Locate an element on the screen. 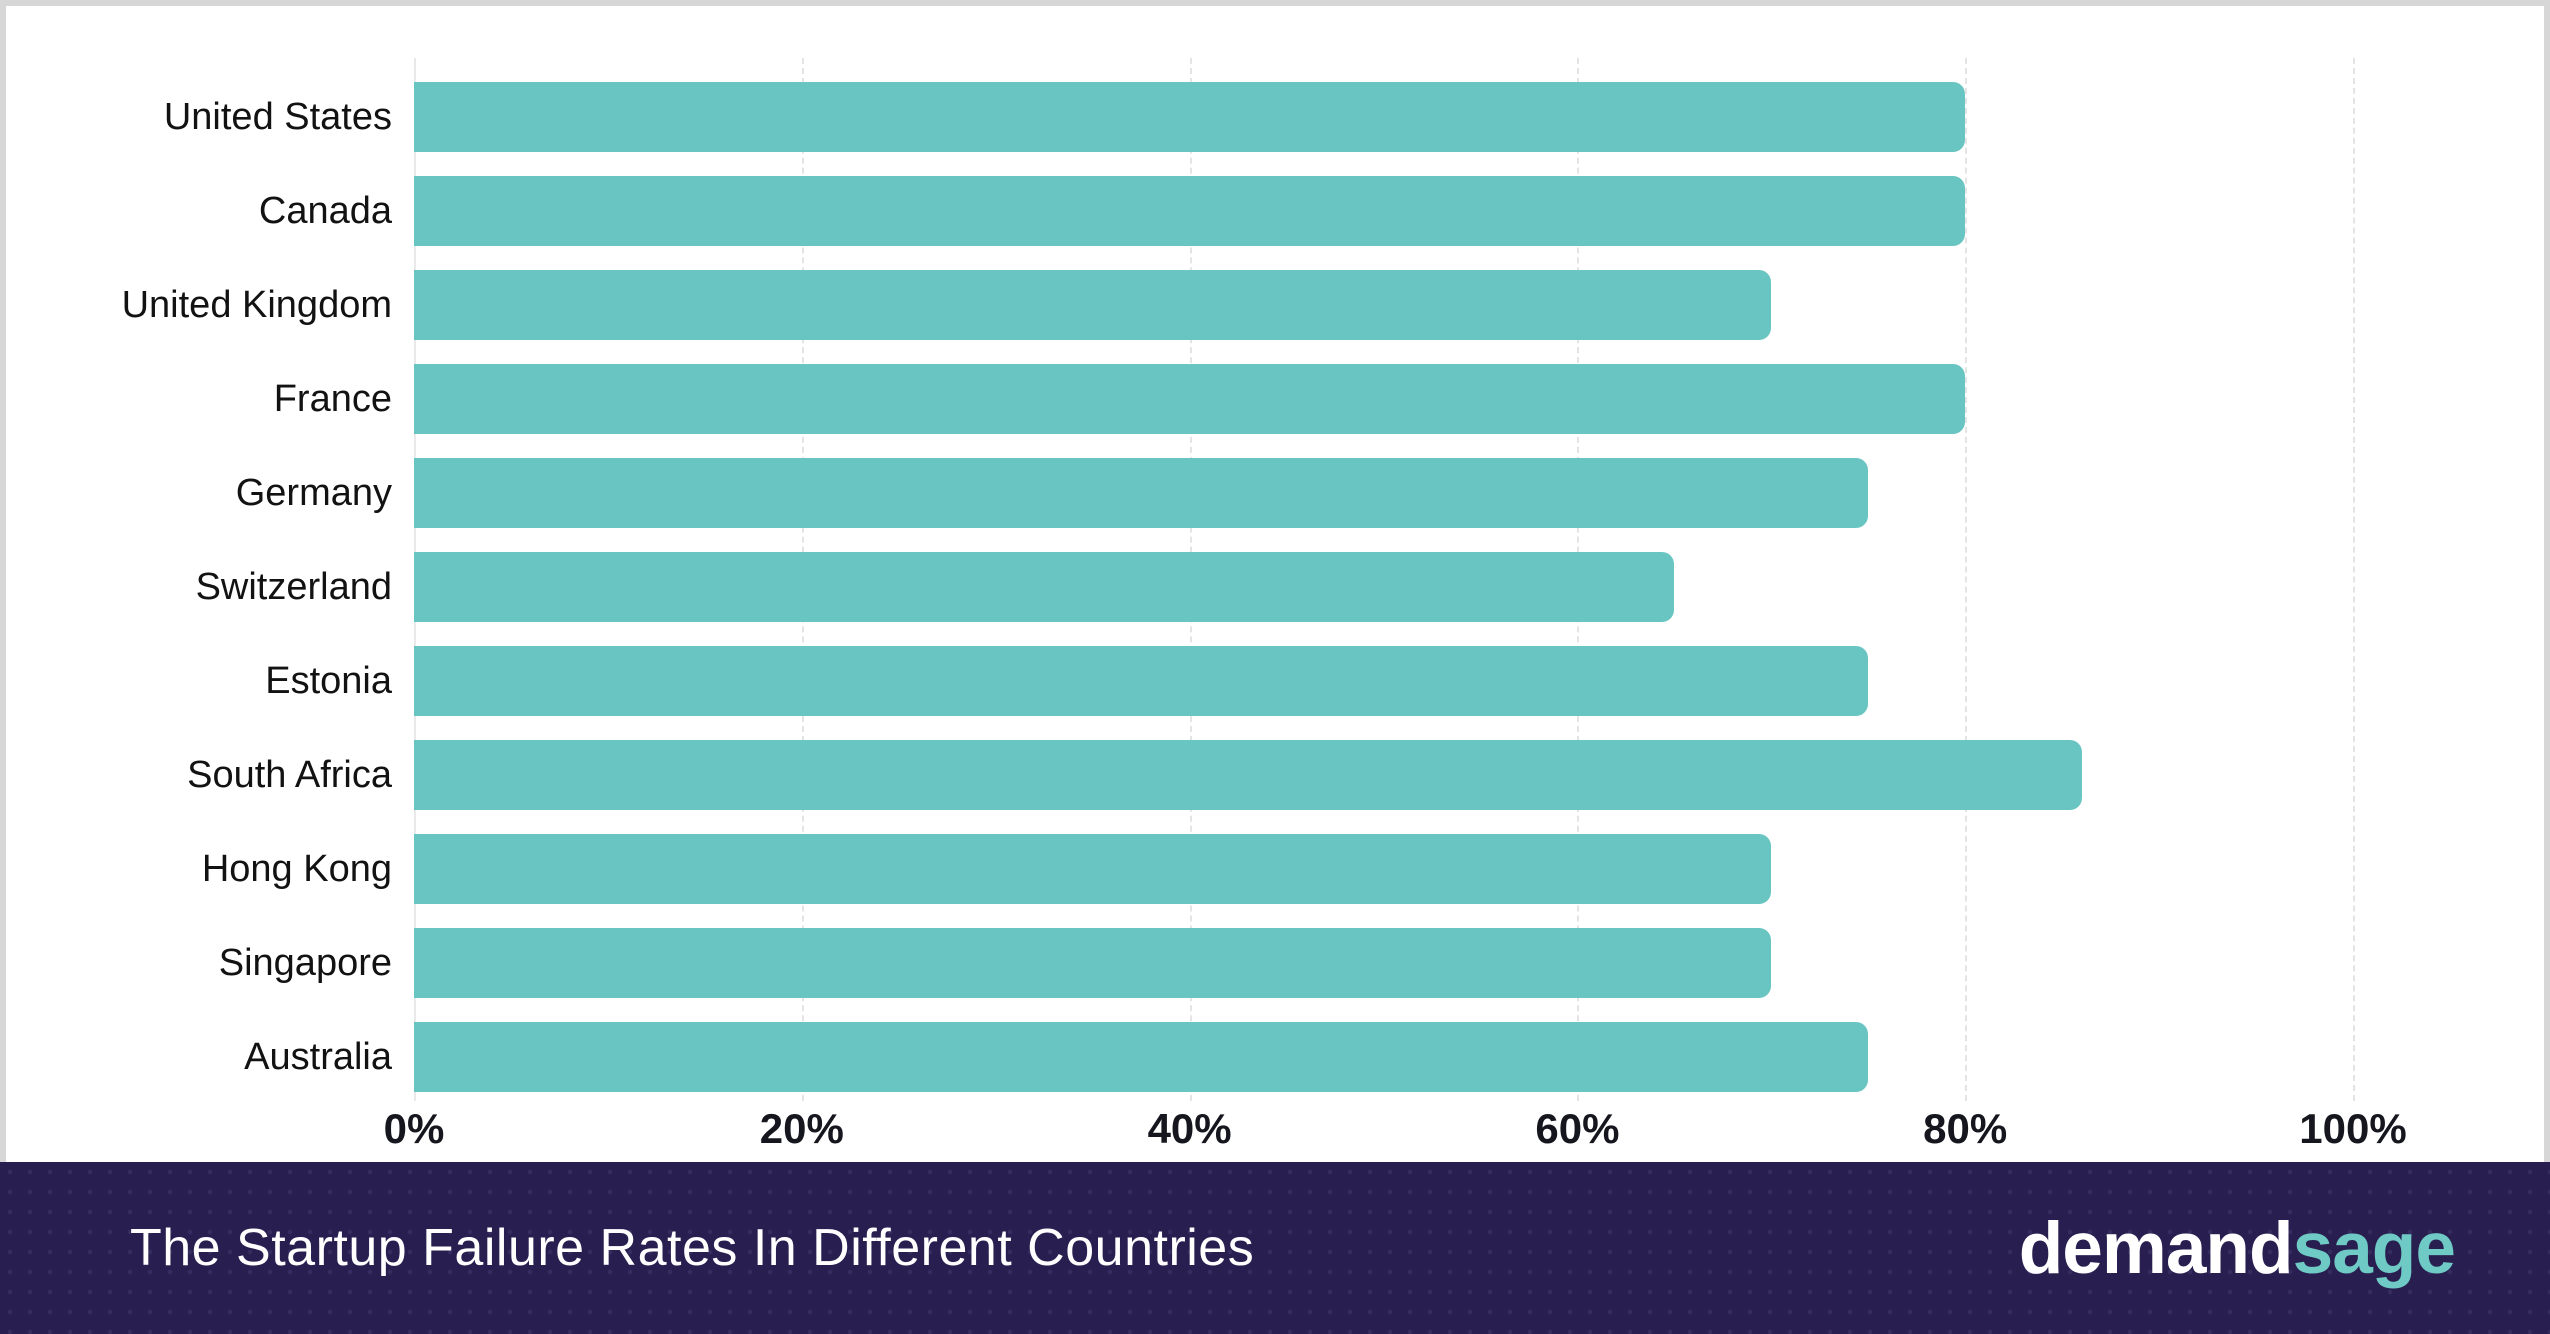 Image resolution: width=2550 pixels, height=1334 pixels. category-label: Hong Kong is located at coordinates (296, 869).